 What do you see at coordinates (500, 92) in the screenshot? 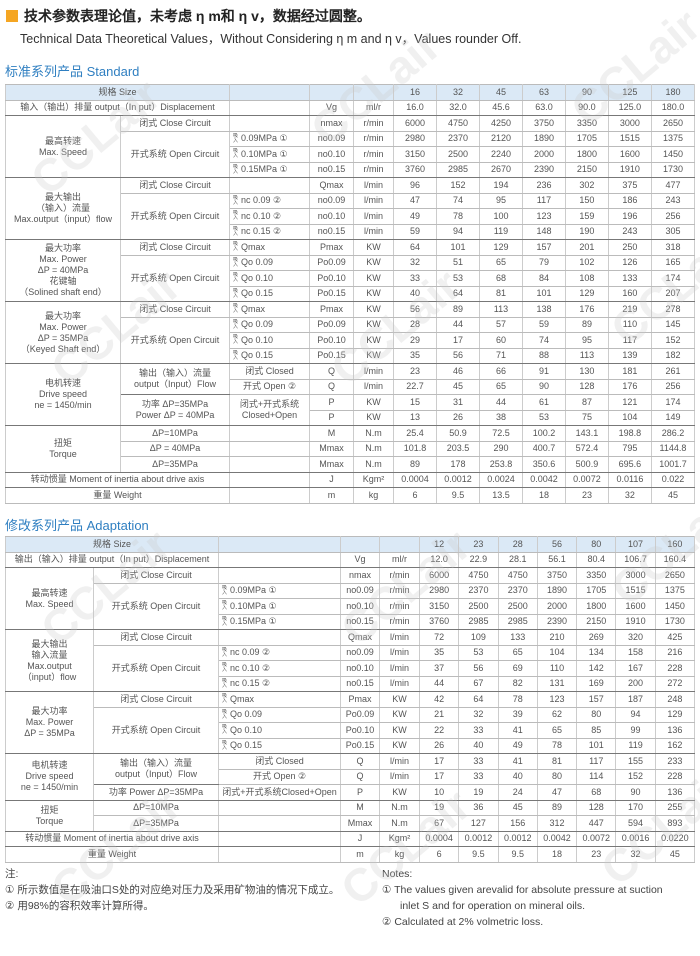
I see `size-header-cell: 45` at bounding box center [500, 92].